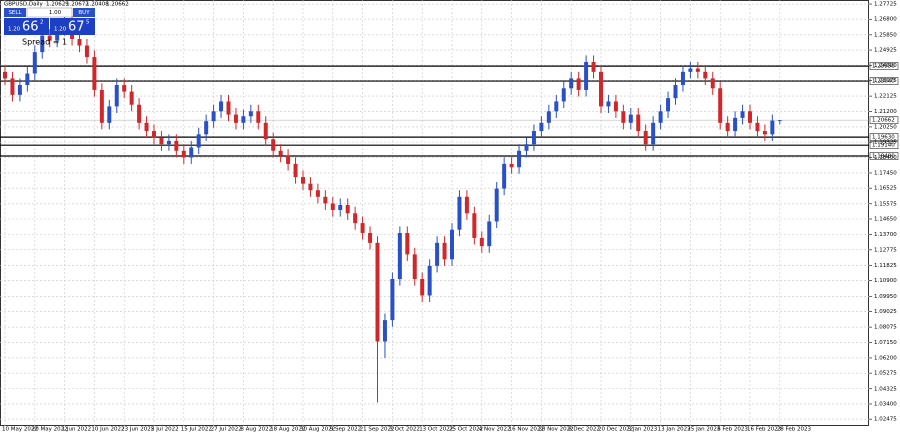 The width and height of the screenshot is (900, 432). I want to click on buy-price-box, so click(72, 26).